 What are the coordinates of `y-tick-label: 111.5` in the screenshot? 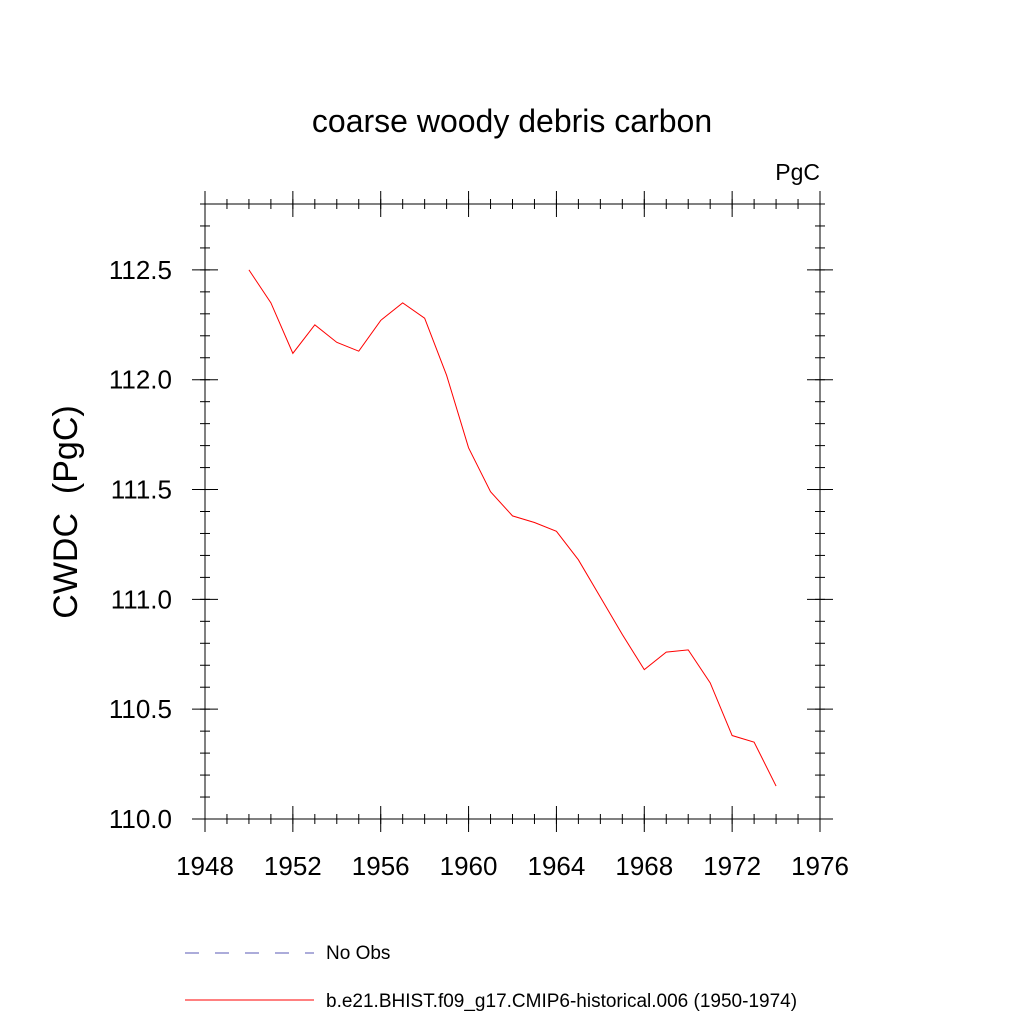 It's located at (141, 490).